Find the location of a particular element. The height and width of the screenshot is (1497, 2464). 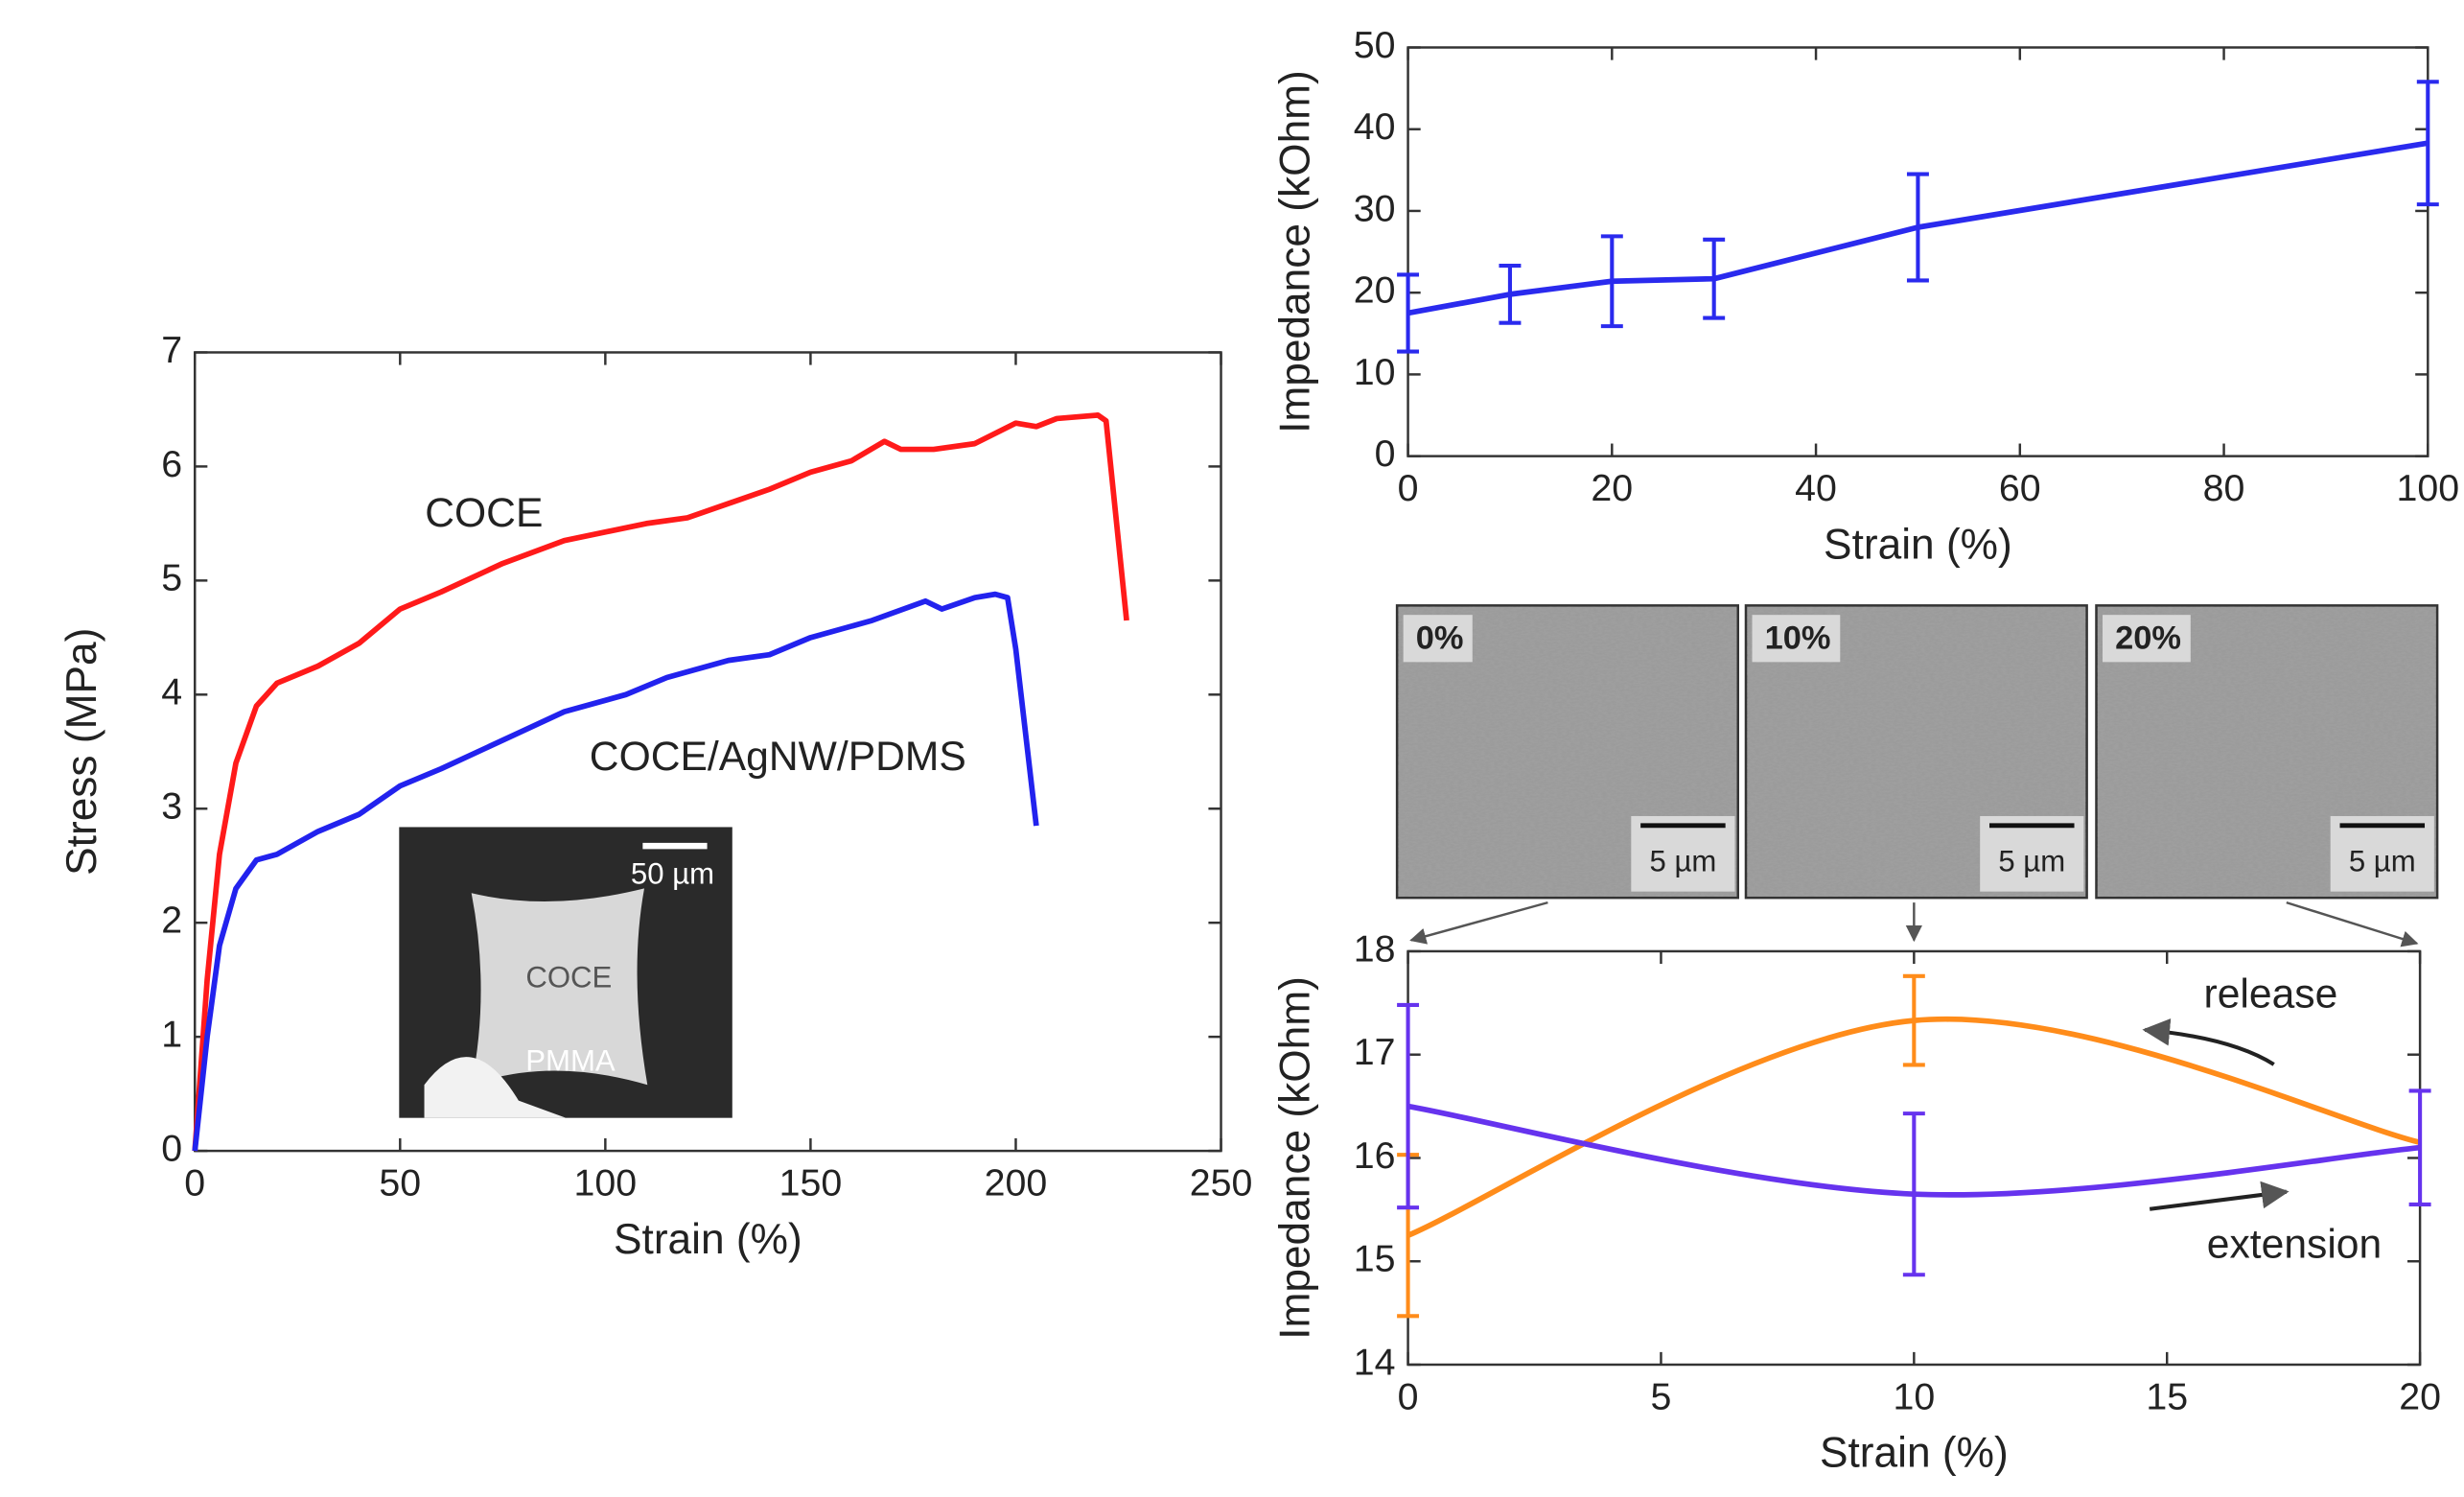

y-tick-label: 50 is located at coordinates (1375, 45).